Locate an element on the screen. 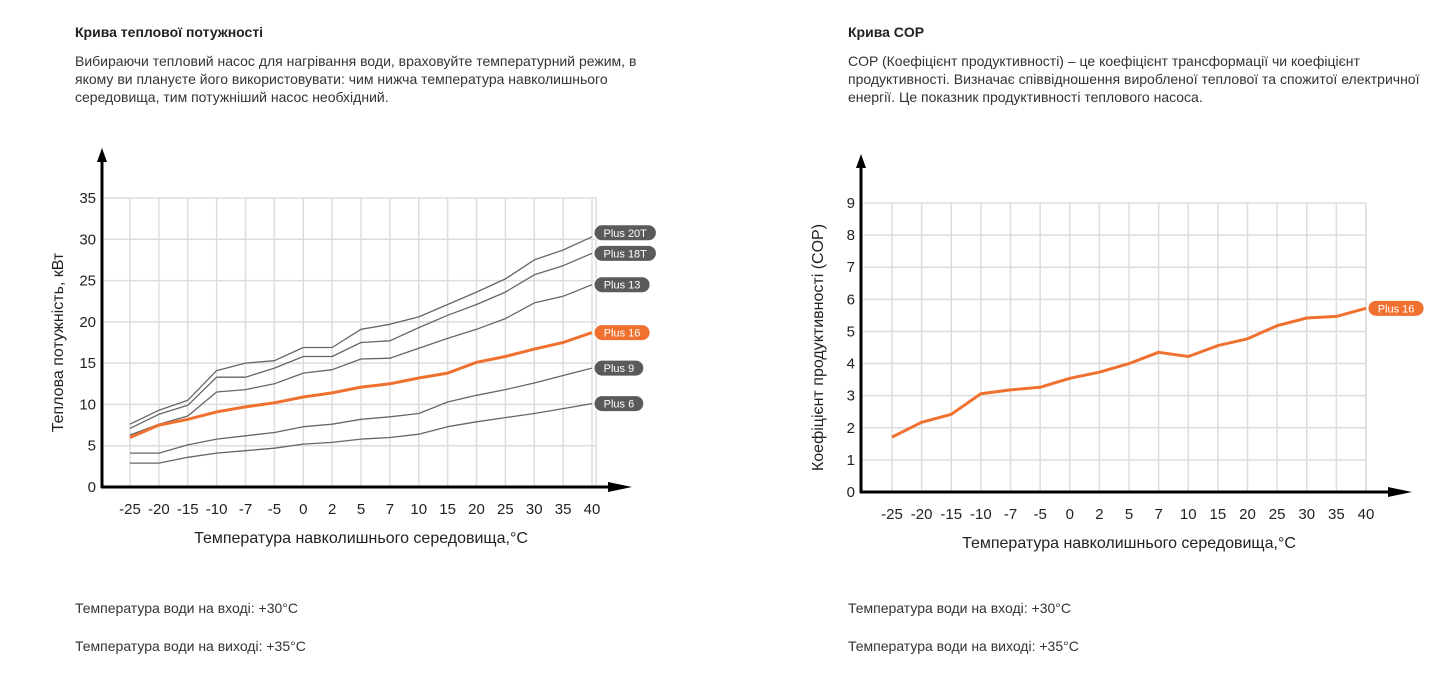  cop-water-in-note: Температура води на вході: +30°C is located at coordinates (960, 608).